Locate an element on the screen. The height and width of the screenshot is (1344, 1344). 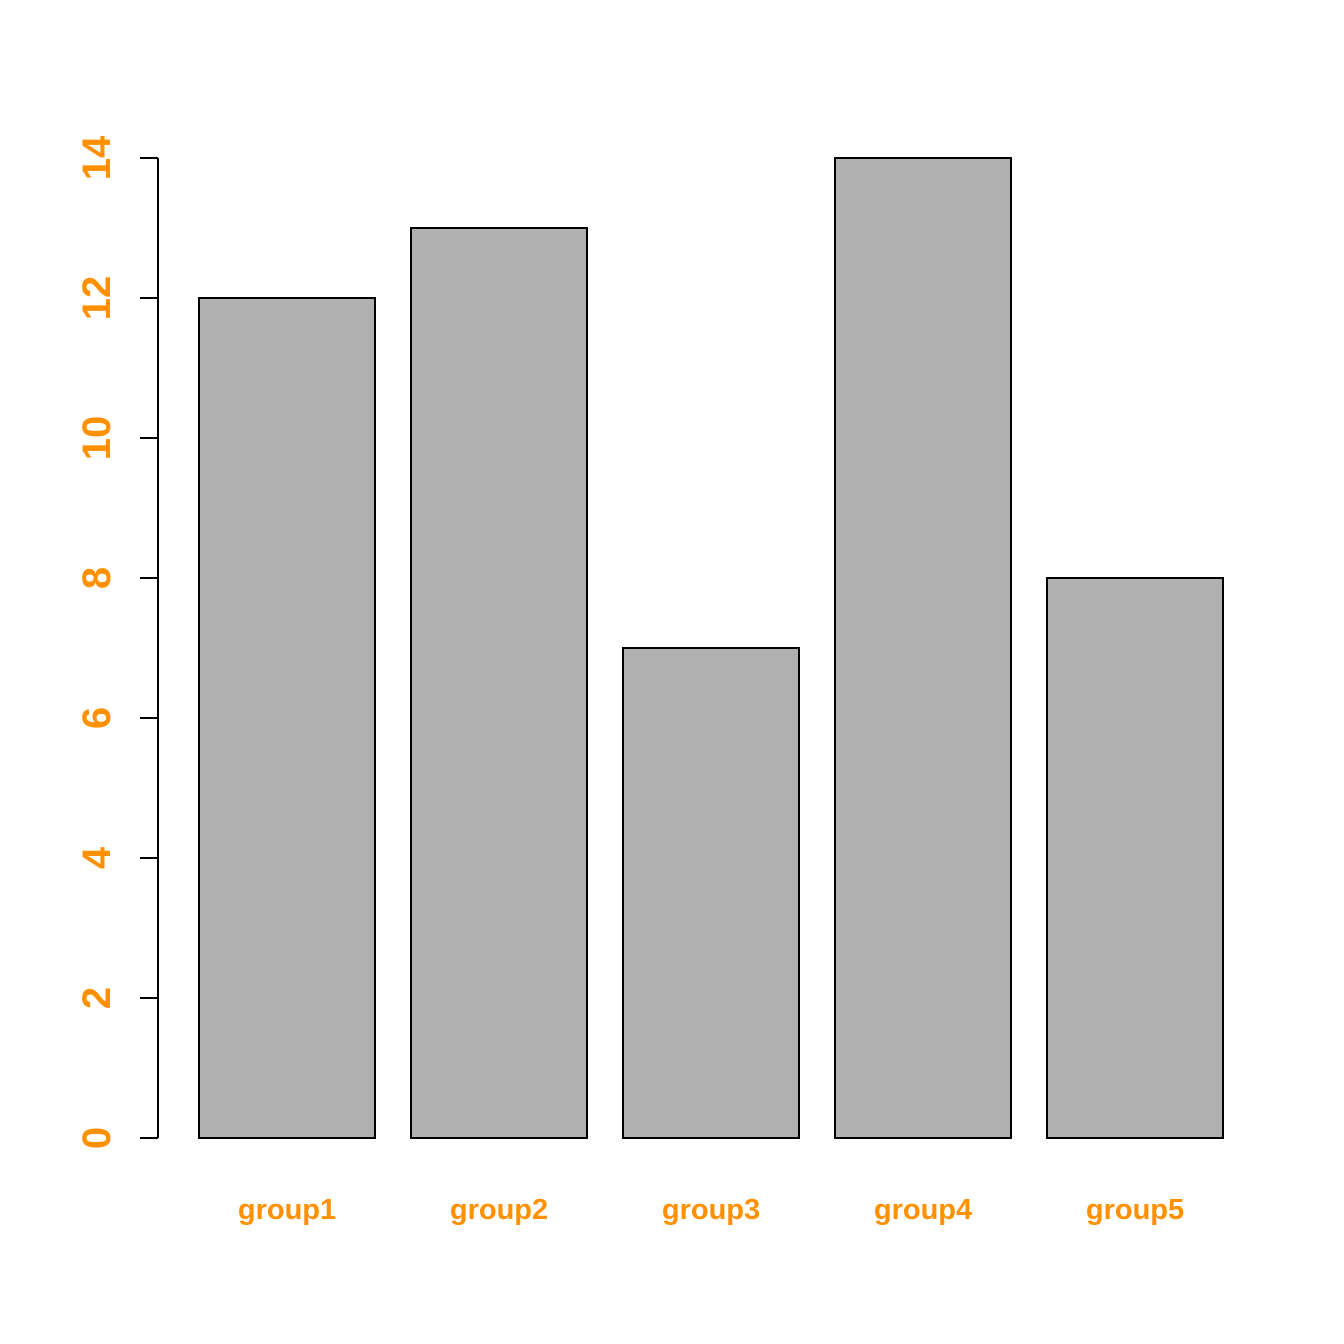
y-tick-label: 10 is located at coordinates (97, 438).